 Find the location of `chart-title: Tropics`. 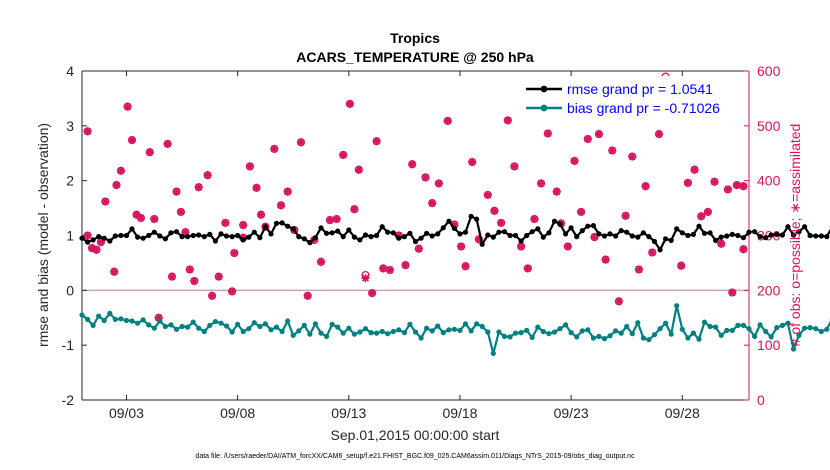

chart-title: Tropics is located at coordinates (415, 38).